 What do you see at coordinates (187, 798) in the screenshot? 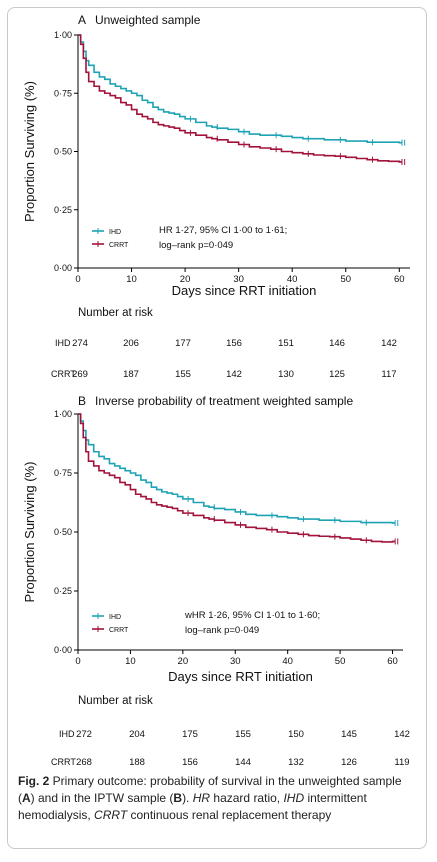
I see `caption-text: ).` at bounding box center [187, 798].